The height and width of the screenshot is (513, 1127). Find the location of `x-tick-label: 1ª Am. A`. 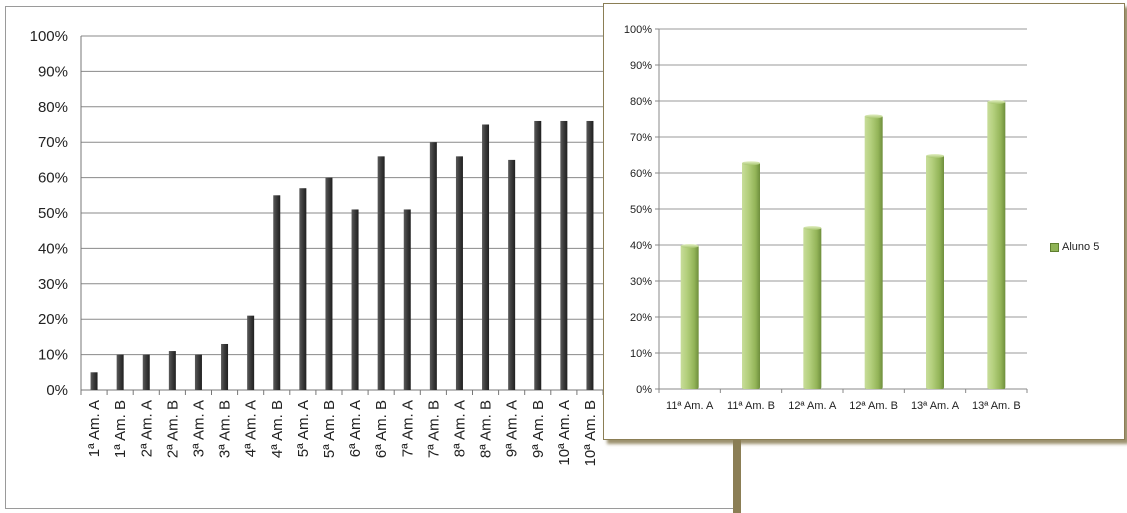

x-tick-label: 1ª Am. A is located at coordinates (94, 428).